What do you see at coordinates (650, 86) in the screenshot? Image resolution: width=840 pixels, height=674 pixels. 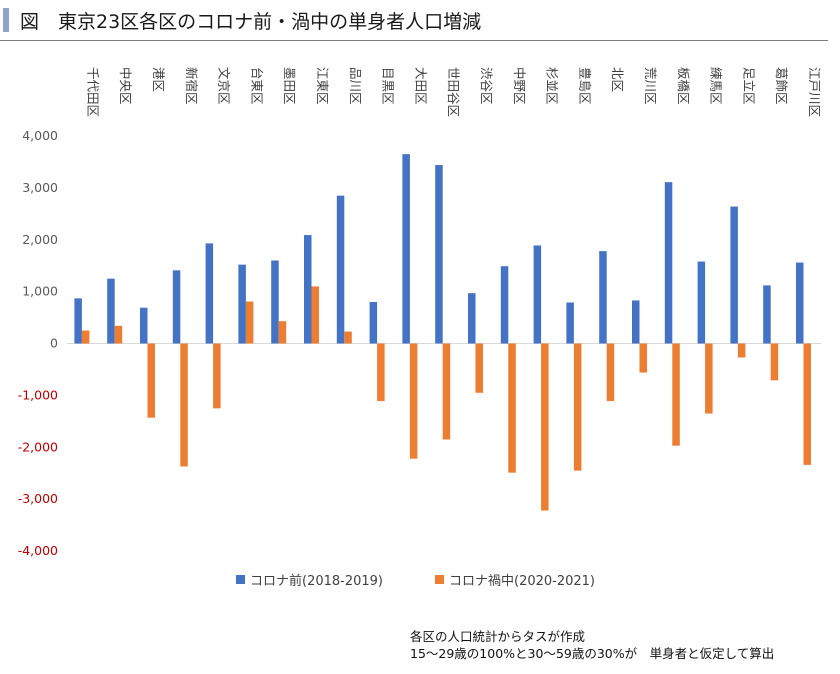 I see `category-label: 荒川区` at bounding box center [650, 86].